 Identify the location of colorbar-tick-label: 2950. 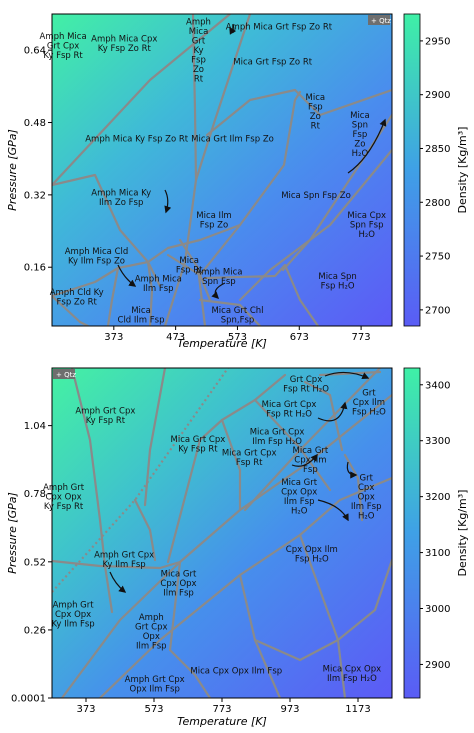
(437, 41).